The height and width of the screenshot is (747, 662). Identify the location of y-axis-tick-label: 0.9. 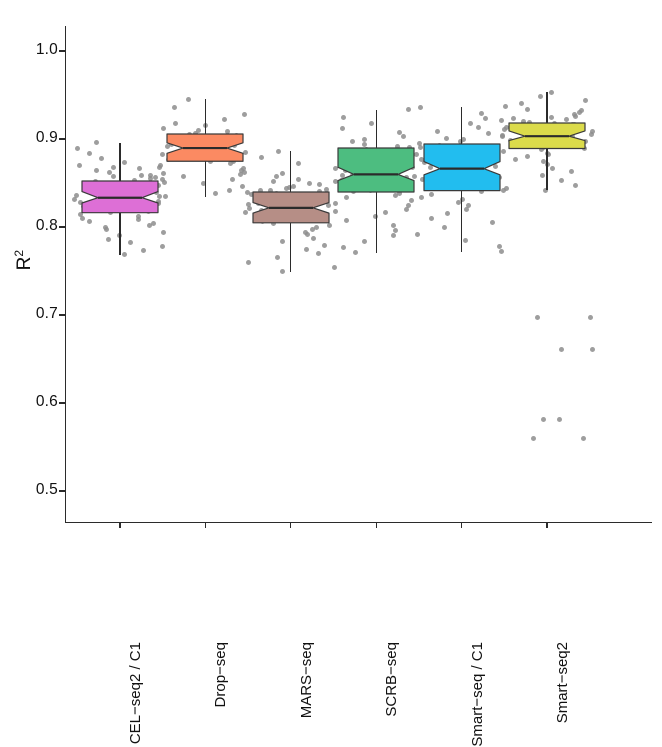
(46, 137).